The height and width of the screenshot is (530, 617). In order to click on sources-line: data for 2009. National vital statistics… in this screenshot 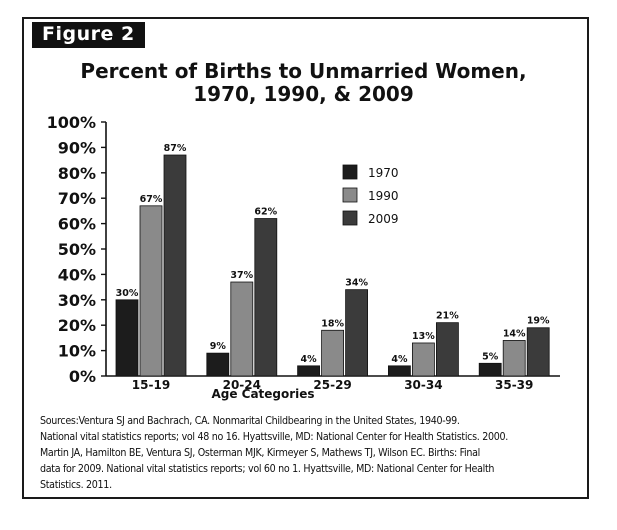, I will do `click(267, 469)`.